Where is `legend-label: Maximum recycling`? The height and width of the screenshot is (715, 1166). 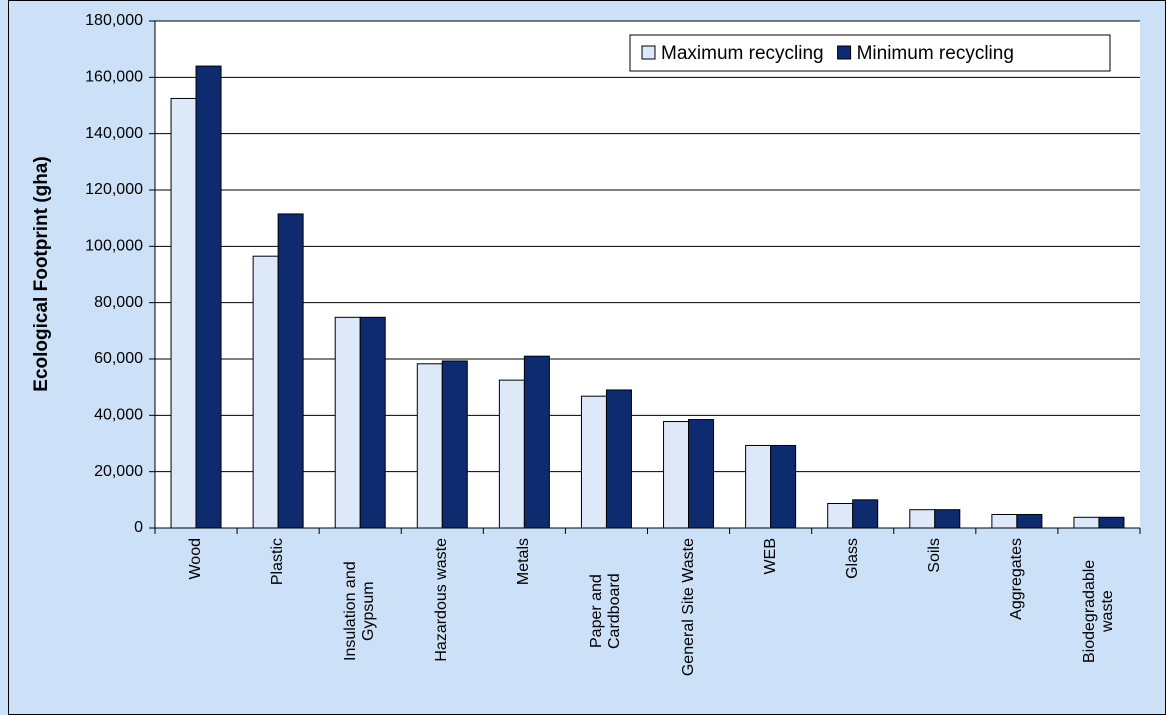
legend-label: Maximum recycling is located at coordinates (742, 53).